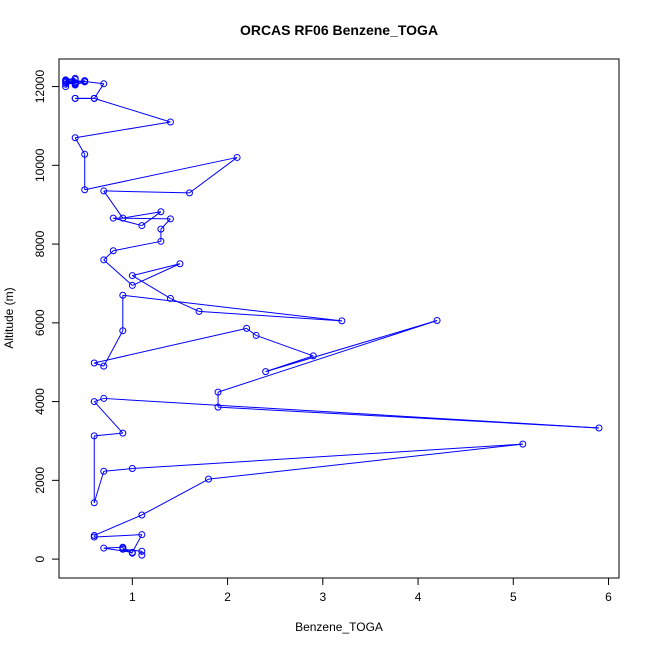  What do you see at coordinates (40, 87) in the screenshot?
I see `y-tick-label: 12000` at bounding box center [40, 87].